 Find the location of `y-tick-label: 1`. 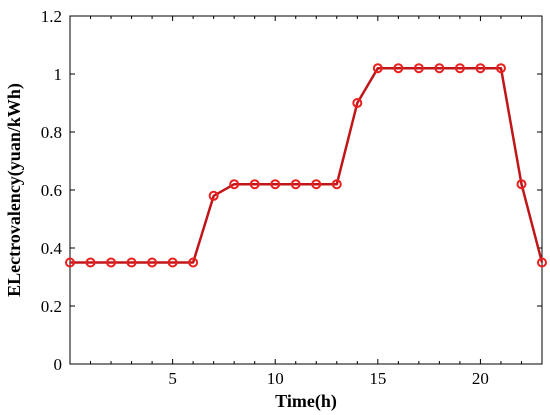

y-tick-label: 1 is located at coordinates (58, 74).